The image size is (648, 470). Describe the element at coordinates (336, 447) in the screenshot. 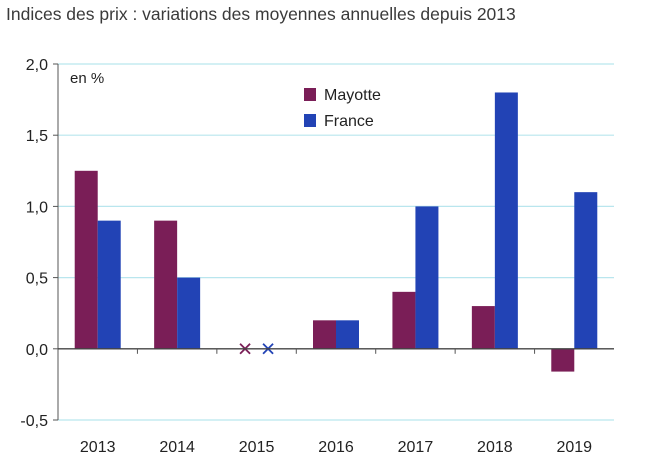

I see `x-tick-label: 2016` at that location.